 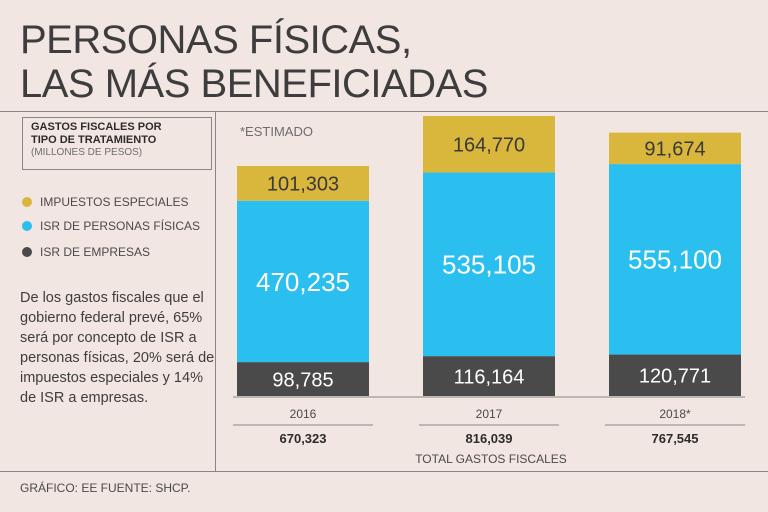 What do you see at coordinates (94, 140) in the screenshot?
I see `subtitle-heading-2: TIPO DE TRATAMIENTO` at bounding box center [94, 140].